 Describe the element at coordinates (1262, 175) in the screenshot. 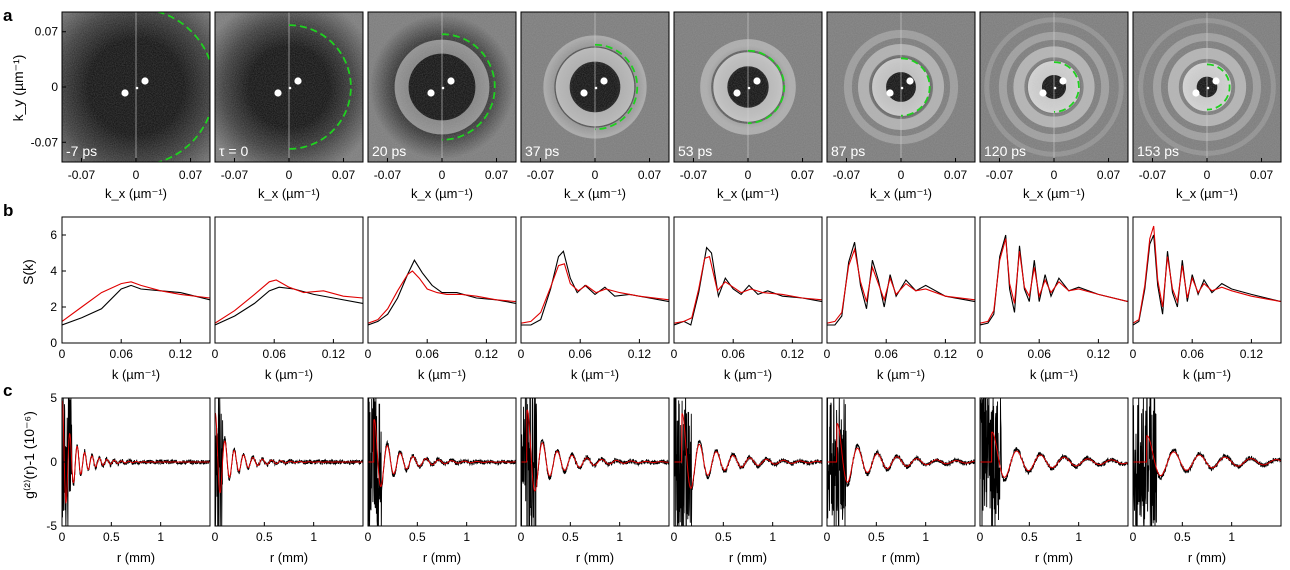

I see `x-tick-label: 0.07` at that location.